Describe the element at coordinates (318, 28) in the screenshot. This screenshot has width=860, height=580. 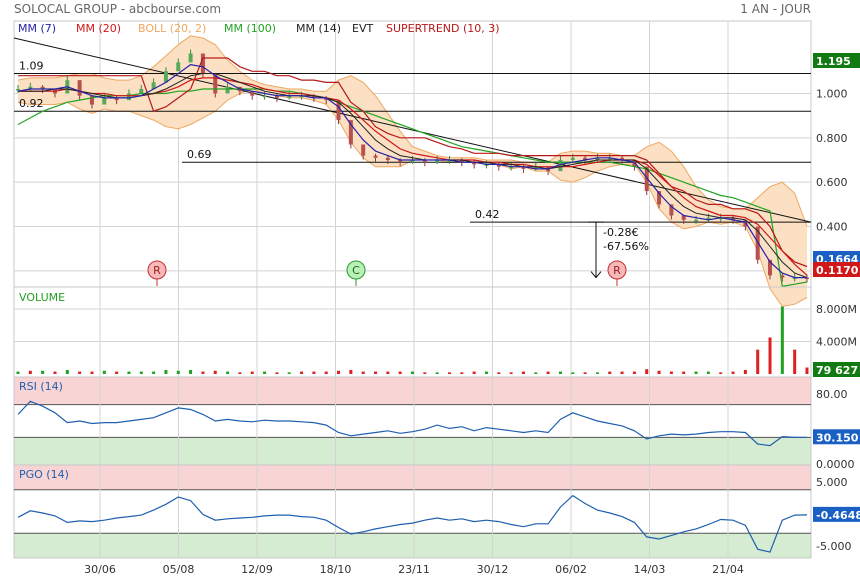
I see `legend-item: MM (14)` at that location.